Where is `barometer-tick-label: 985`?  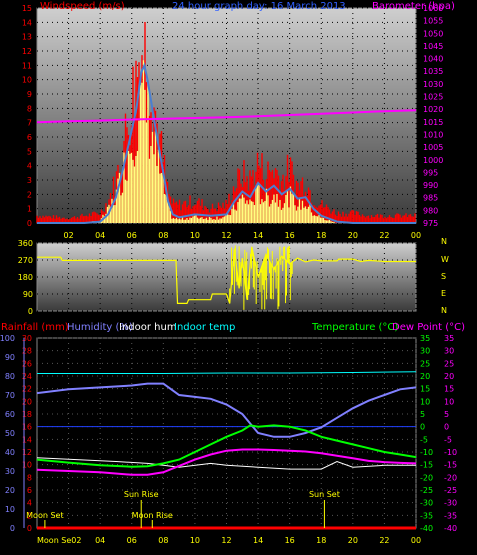 barometer-tick-label: 985 is located at coordinates (430, 198).